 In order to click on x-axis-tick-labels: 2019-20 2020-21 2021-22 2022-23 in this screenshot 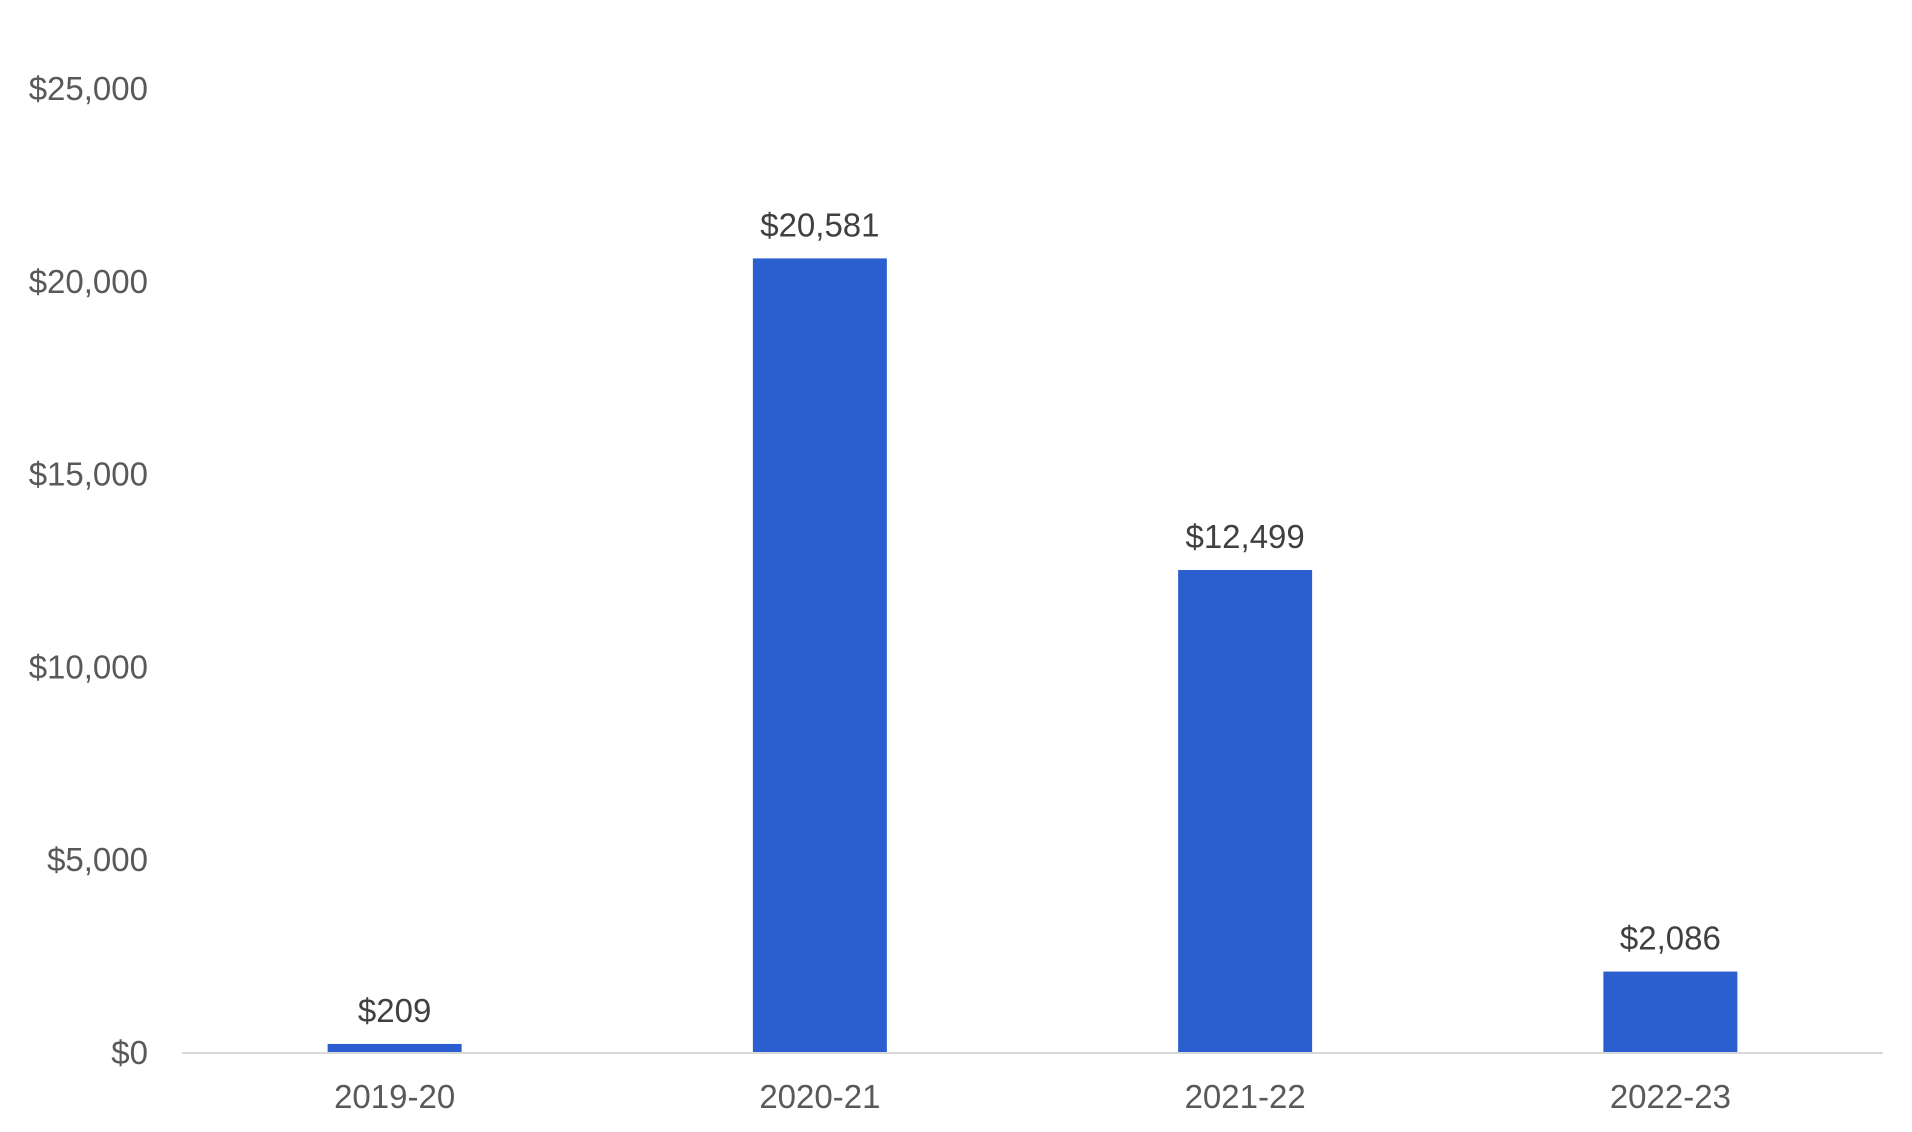, I will do `click(1032, 1096)`.